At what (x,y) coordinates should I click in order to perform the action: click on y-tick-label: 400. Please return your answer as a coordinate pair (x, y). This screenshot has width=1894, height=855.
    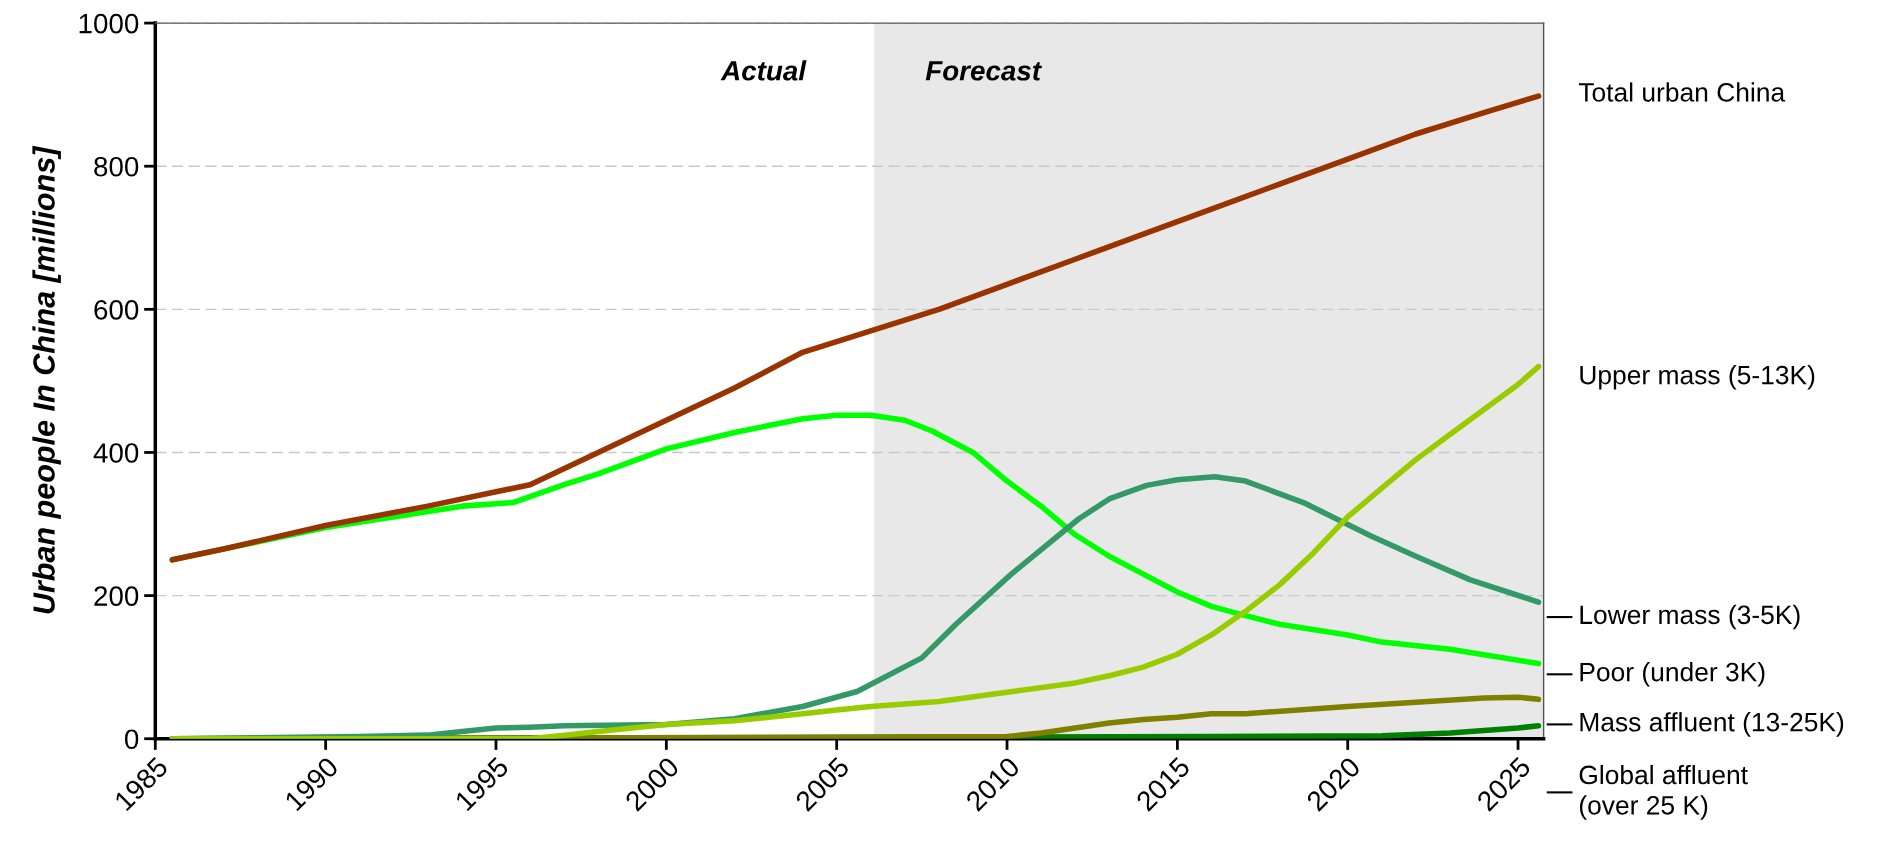
    Looking at the image, I should click on (116, 453).